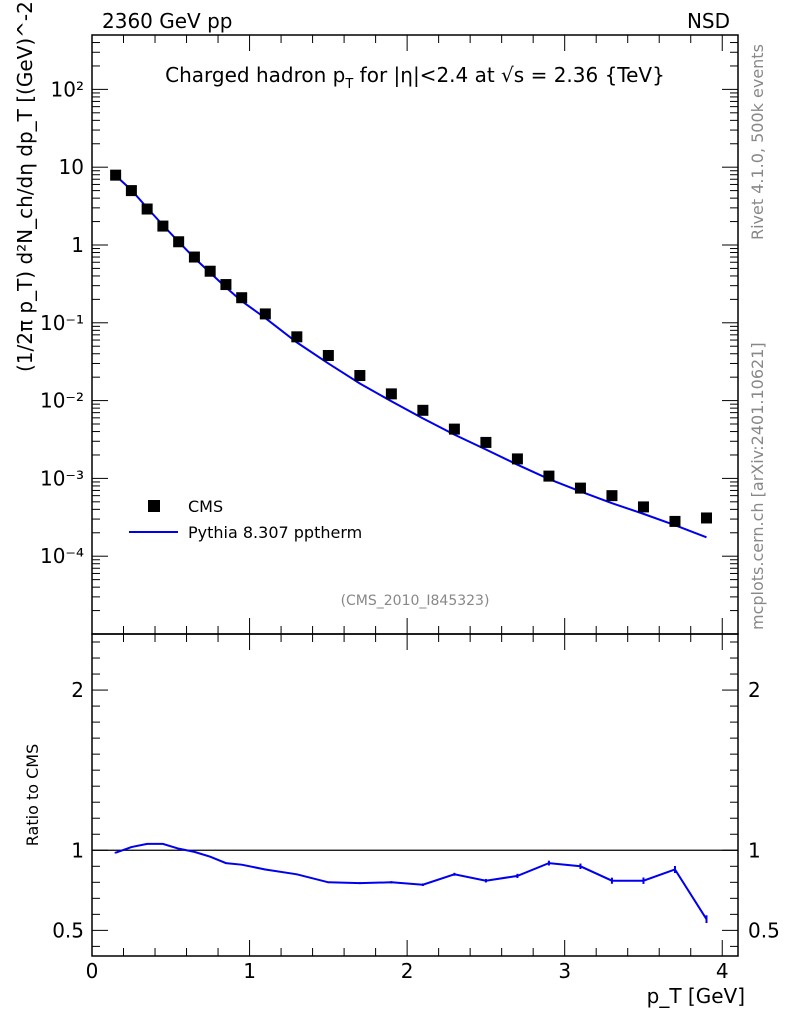 The image size is (786, 1024). What do you see at coordinates (757, 142) in the screenshot?
I see `rivet-label: Rivet 4.1.0, 500k events` at bounding box center [757, 142].